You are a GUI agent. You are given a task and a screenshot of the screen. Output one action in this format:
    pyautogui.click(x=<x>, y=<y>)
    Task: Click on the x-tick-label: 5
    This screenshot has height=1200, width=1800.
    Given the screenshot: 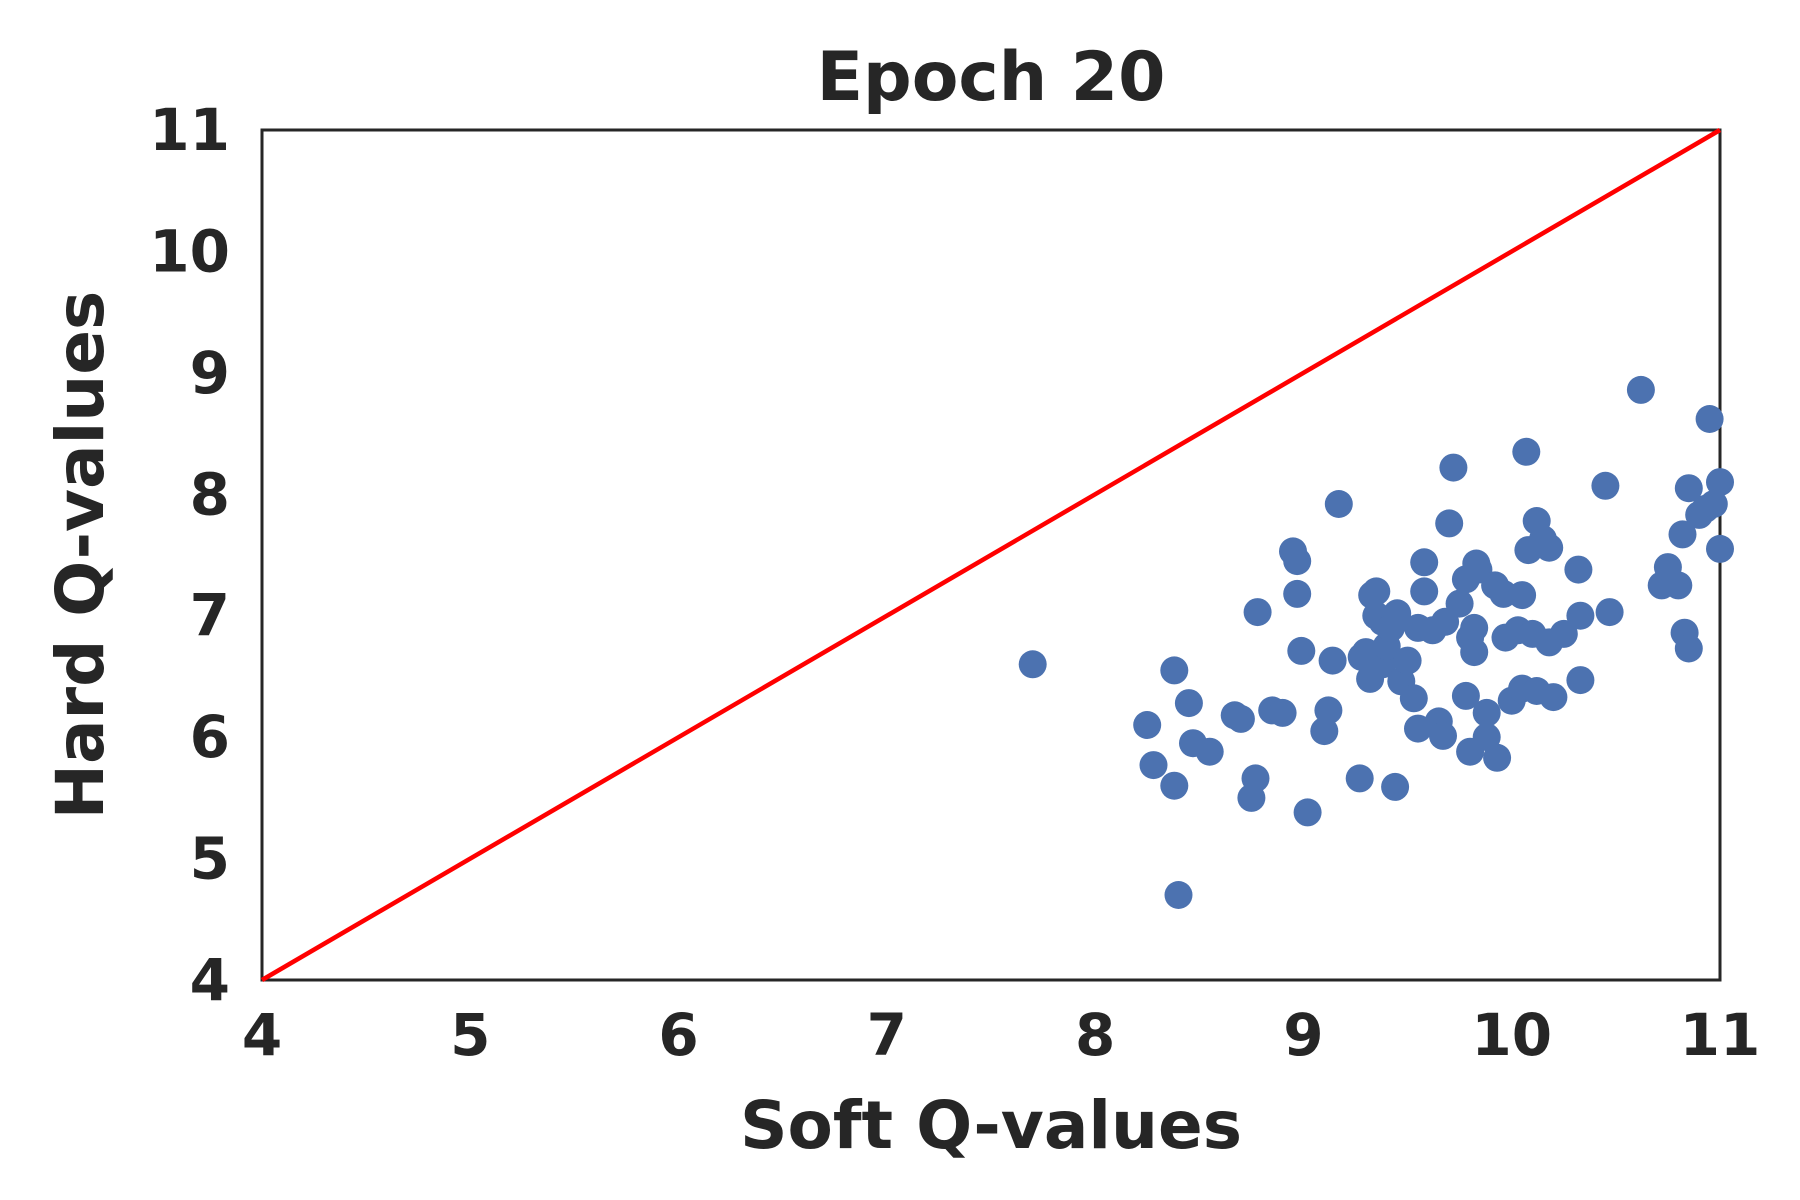 What is the action you would take?
    pyautogui.click(x=470, y=1035)
    